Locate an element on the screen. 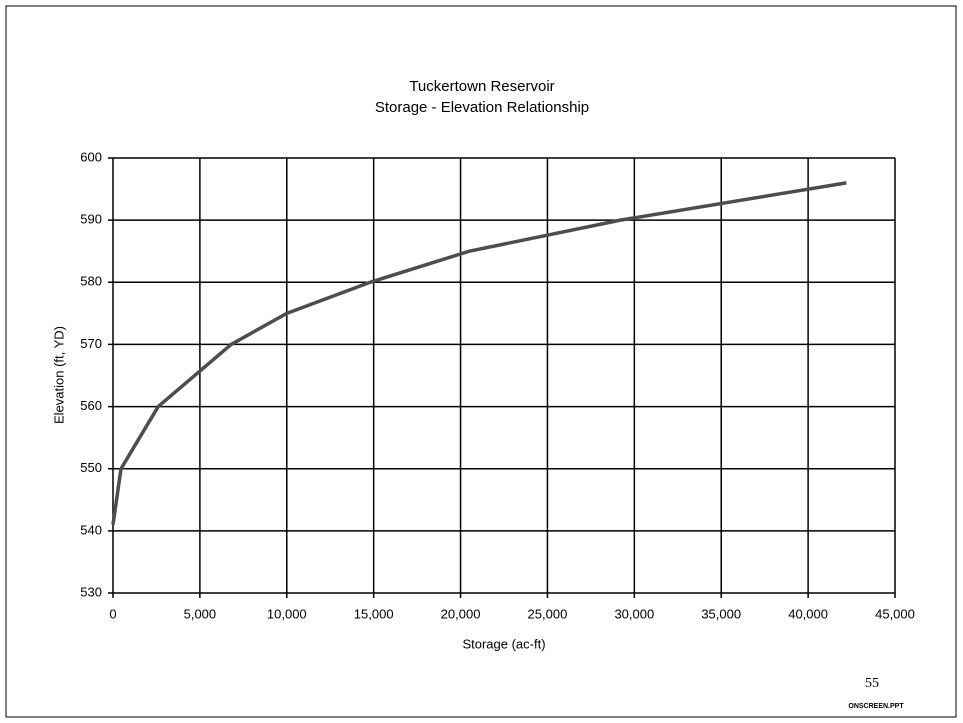  y-tick-label: 540 is located at coordinates (91, 529).